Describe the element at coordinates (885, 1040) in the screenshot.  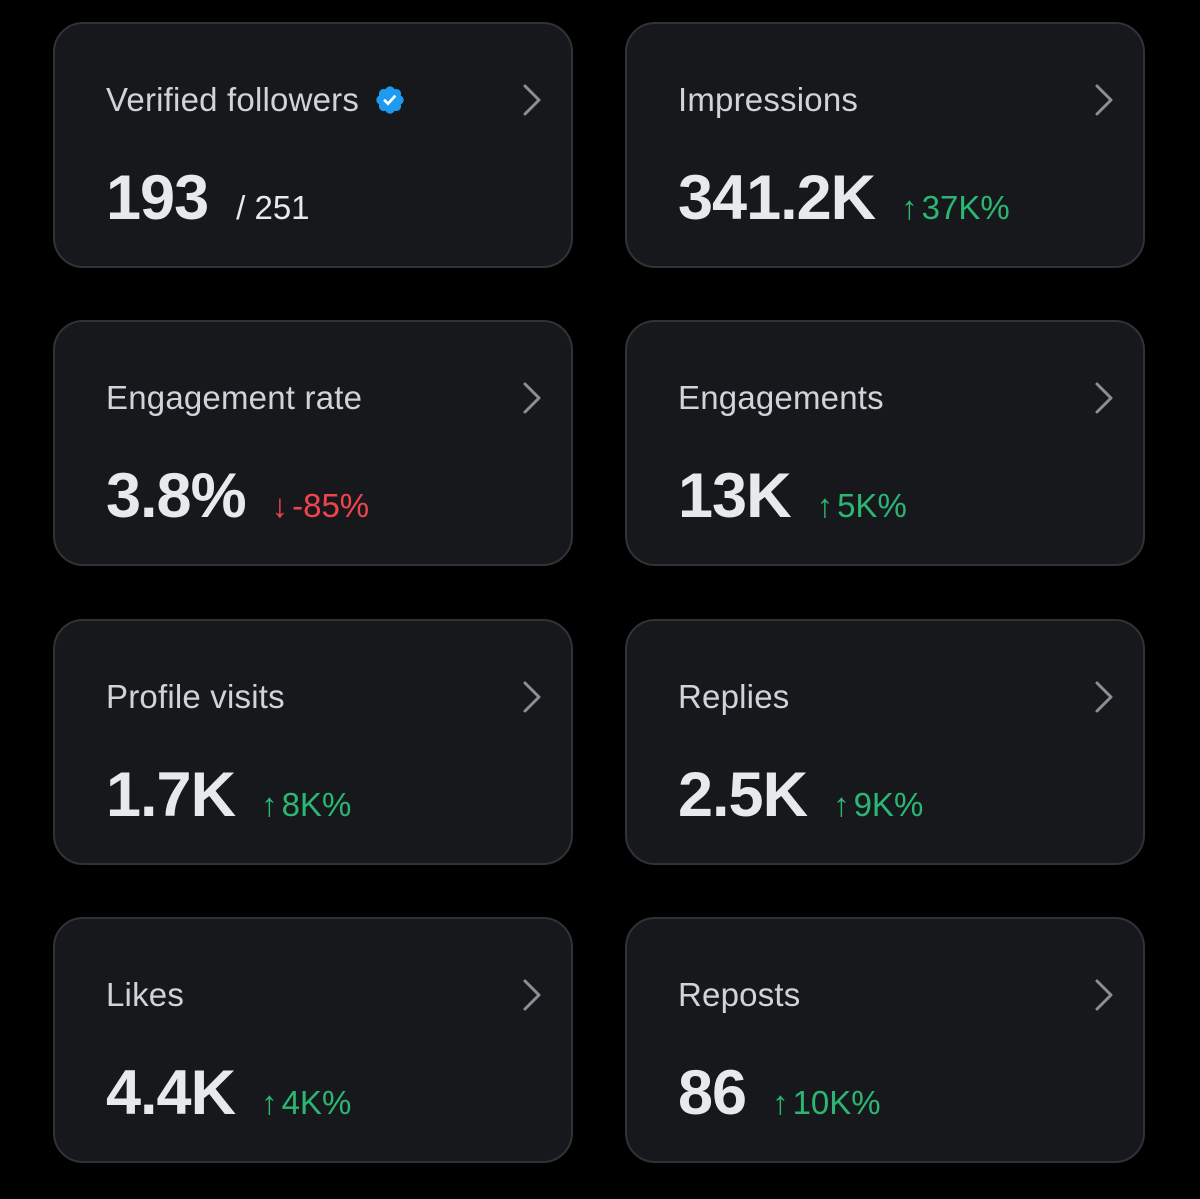
I see `metric-card-reposts: Reposts 86 ↑ 10K%` at that location.